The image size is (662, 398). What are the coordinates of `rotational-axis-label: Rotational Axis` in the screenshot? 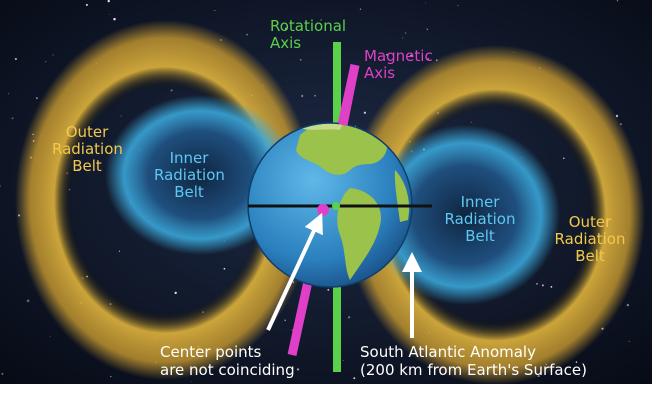 It's located at (308, 35).